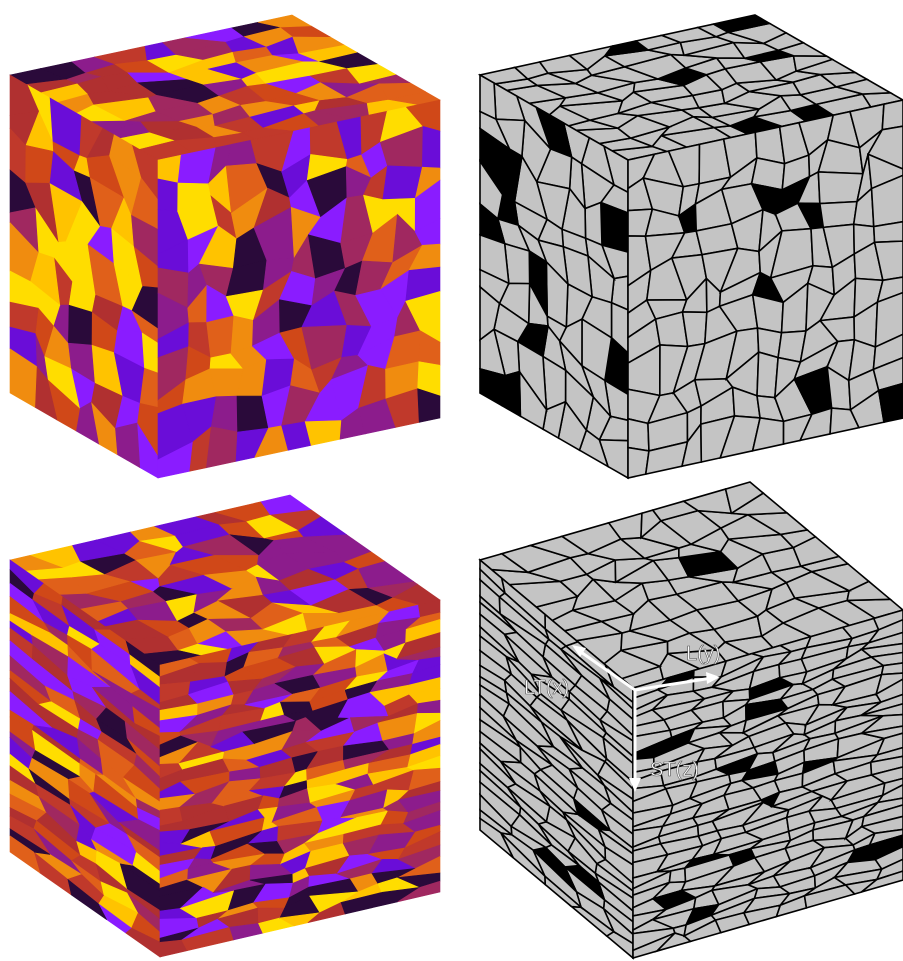 This screenshot has width=903, height=961. Describe the element at coordinates (673, 684) in the screenshot. I see `arrow-l` at that location.